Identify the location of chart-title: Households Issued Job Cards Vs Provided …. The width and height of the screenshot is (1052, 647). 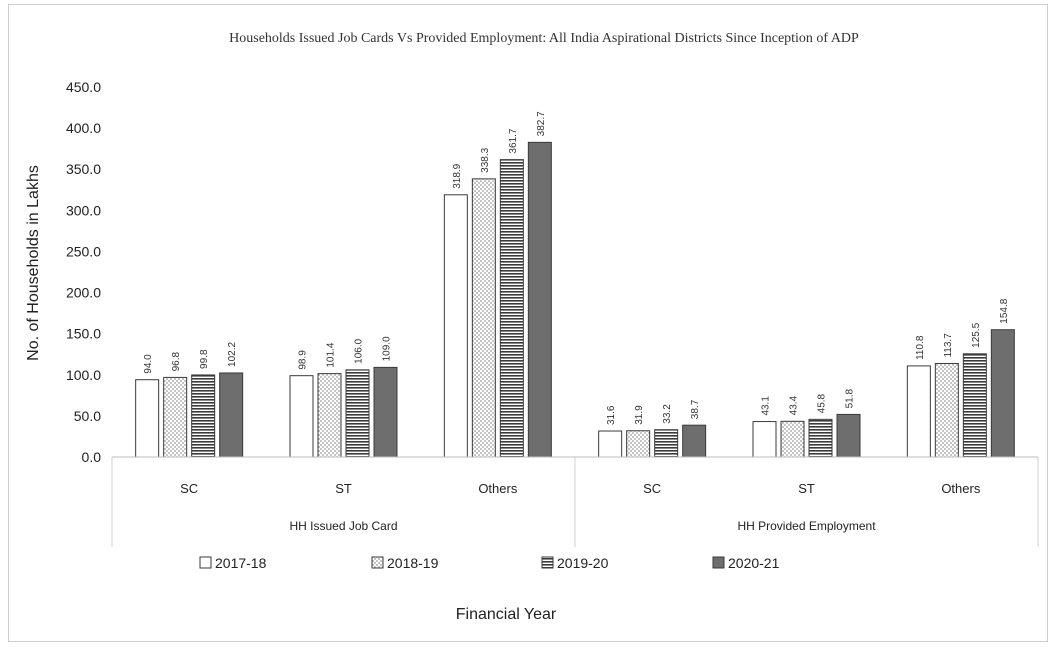
(544, 38).